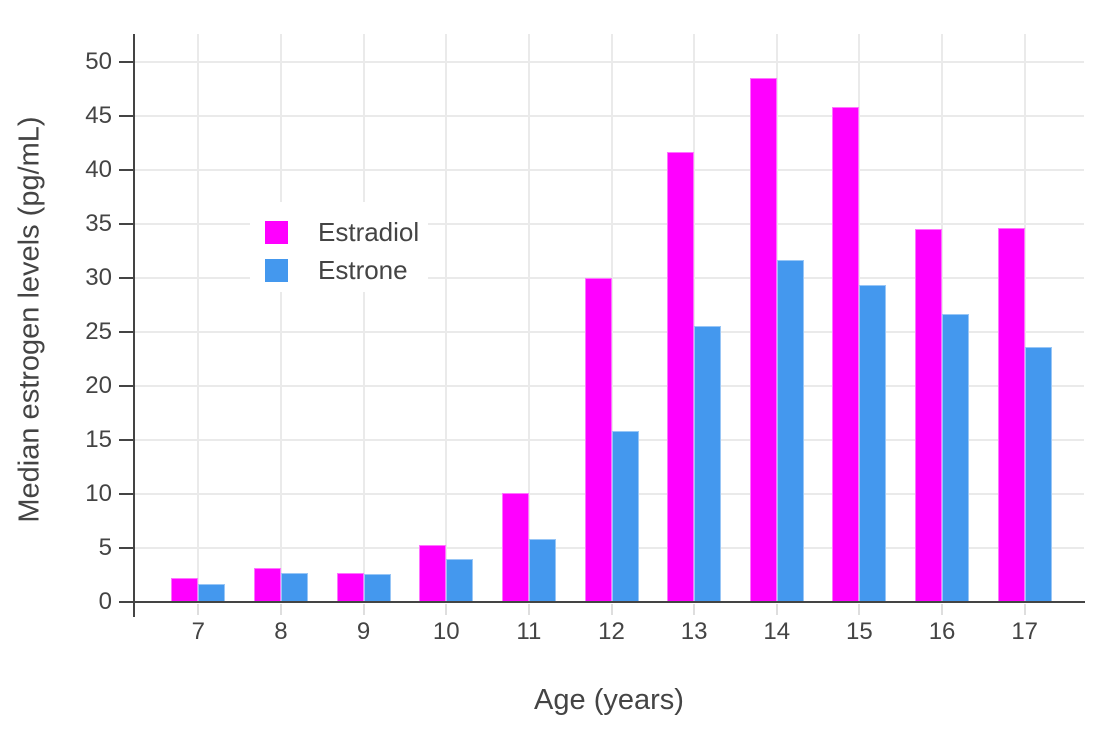 The image size is (1112, 748). Describe the element at coordinates (369, 231) in the screenshot. I see `legend-label: Estradiol` at that location.